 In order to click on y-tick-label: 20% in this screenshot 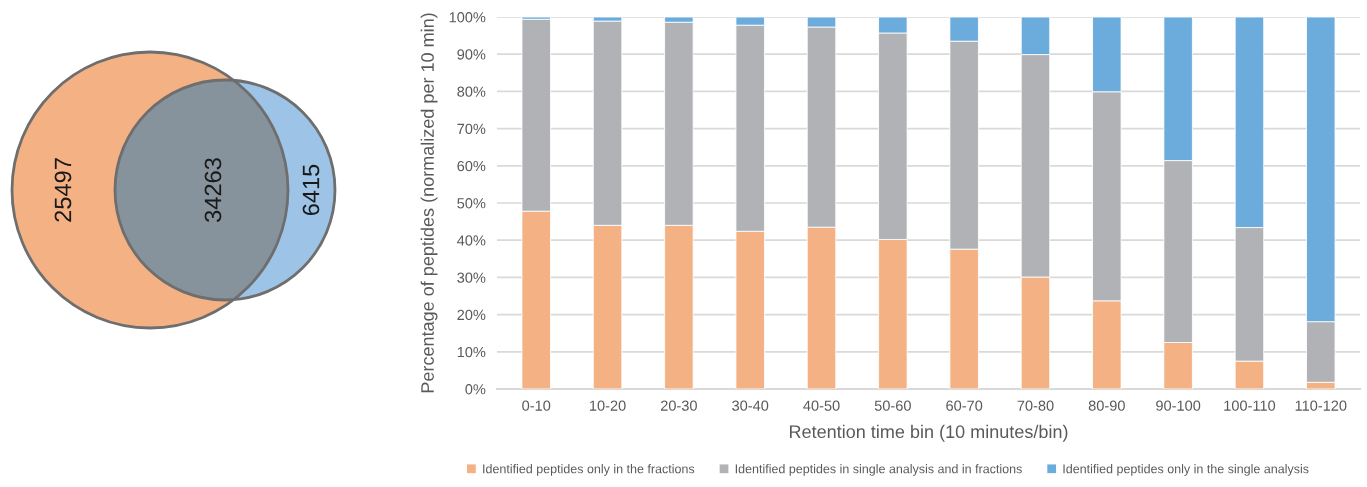, I will do `click(471, 315)`.